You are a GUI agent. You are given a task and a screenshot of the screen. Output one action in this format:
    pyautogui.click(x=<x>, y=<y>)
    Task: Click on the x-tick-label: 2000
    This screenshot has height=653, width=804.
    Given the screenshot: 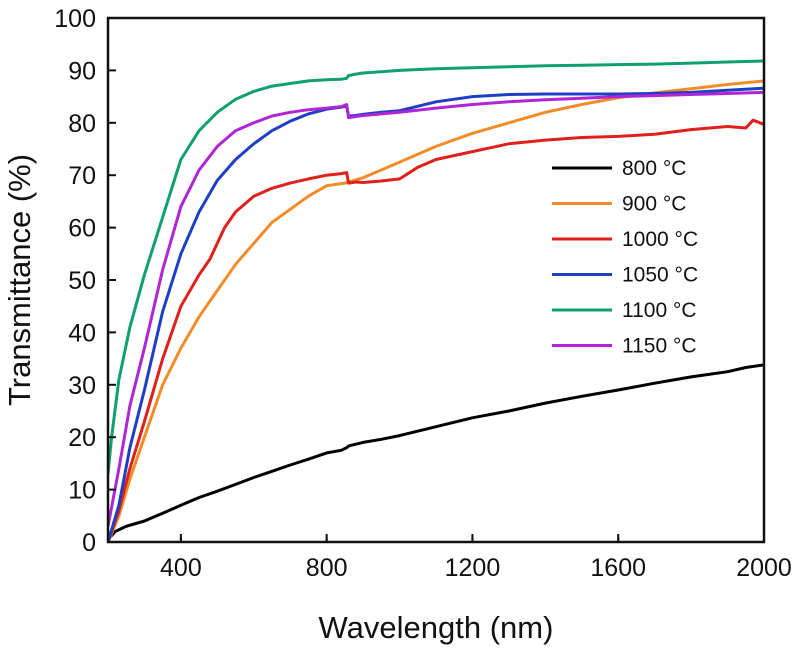 What is the action you would take?
    pyautogui.click(x=764, y=568)
    